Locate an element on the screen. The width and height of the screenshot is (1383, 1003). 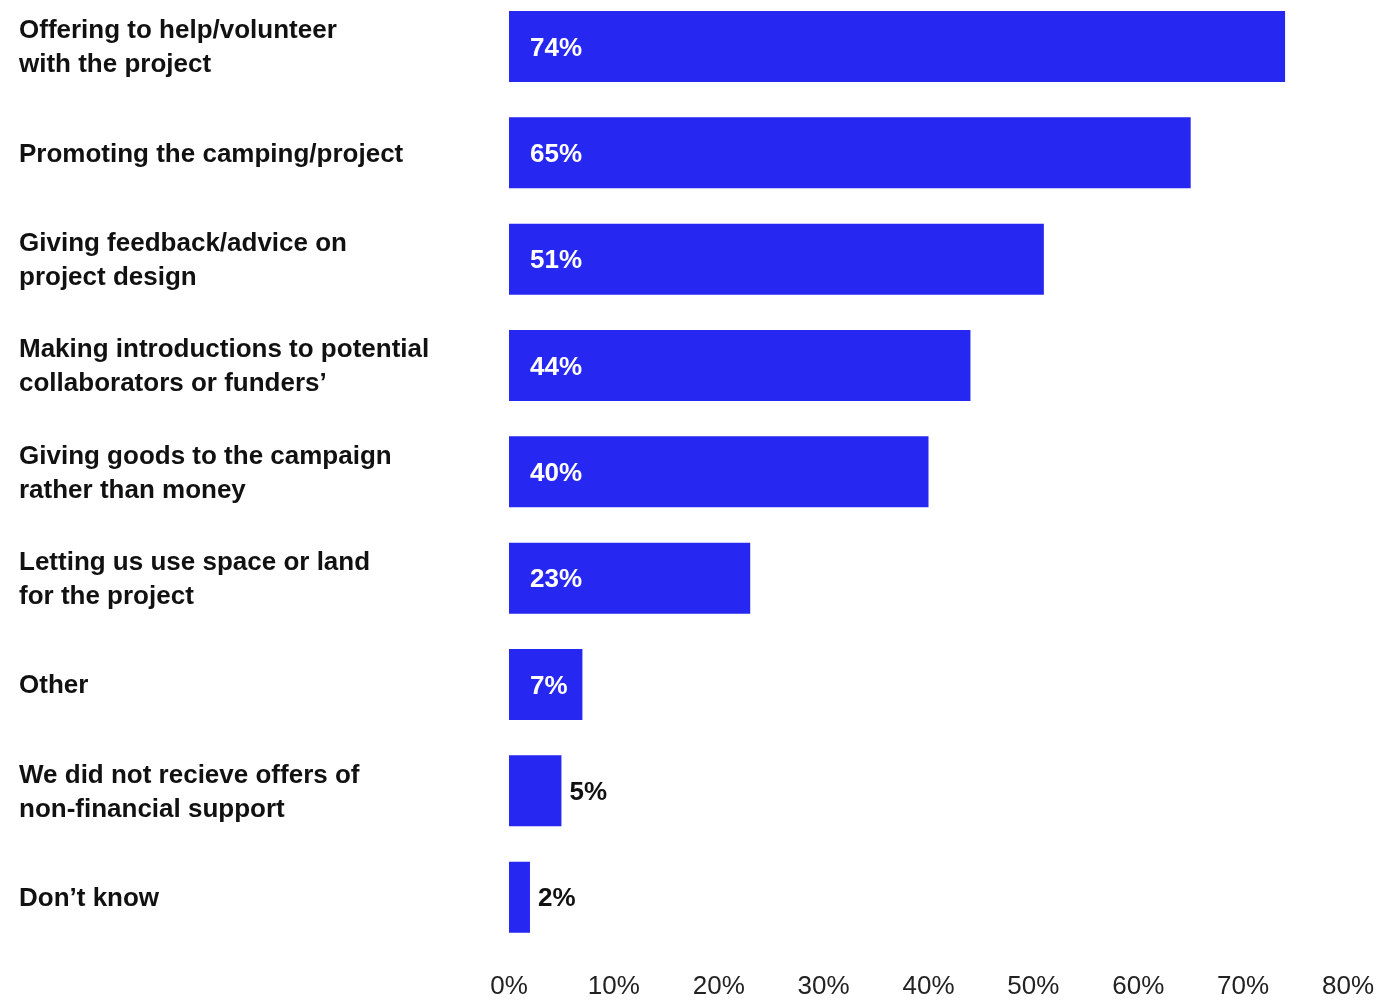
data-label: 74% is located at coordinates (556, 46).